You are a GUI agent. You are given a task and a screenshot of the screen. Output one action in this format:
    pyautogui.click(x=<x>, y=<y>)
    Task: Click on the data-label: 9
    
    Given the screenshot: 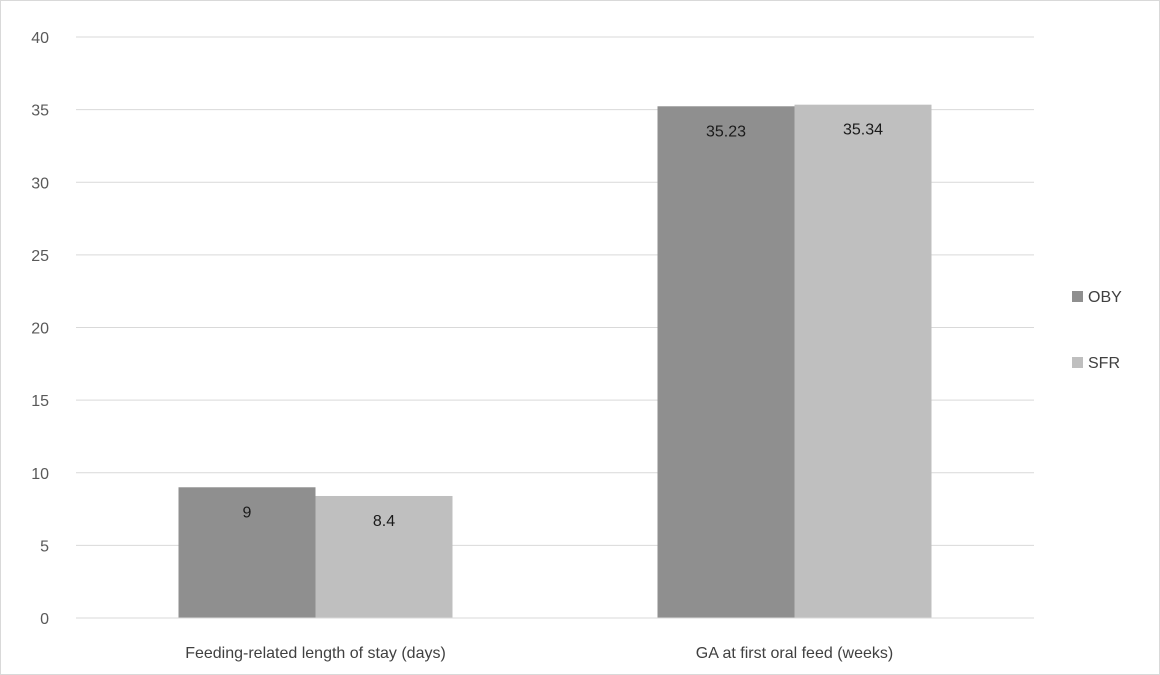 What is the action you would take?
    pyautogui.click(x=247, y=512)
    